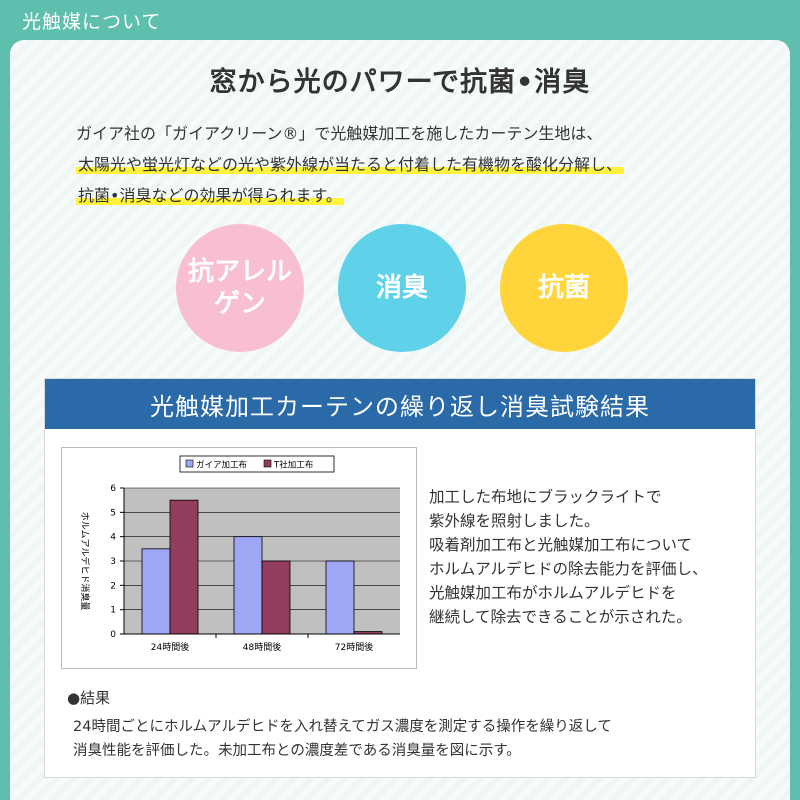  Describe the element at coordinates (340, 597) in the screenshot. I see `bar-ガイア加工布-72時間後` at that location.